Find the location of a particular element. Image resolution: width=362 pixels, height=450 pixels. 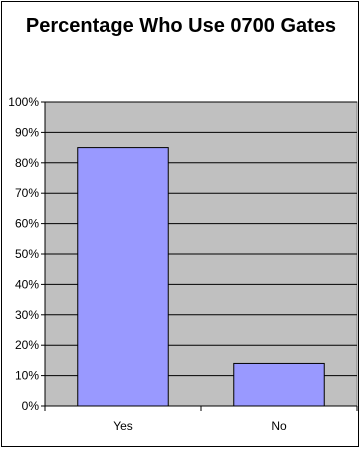

y-tick-label: 10% is located at coordinates (27, 376).